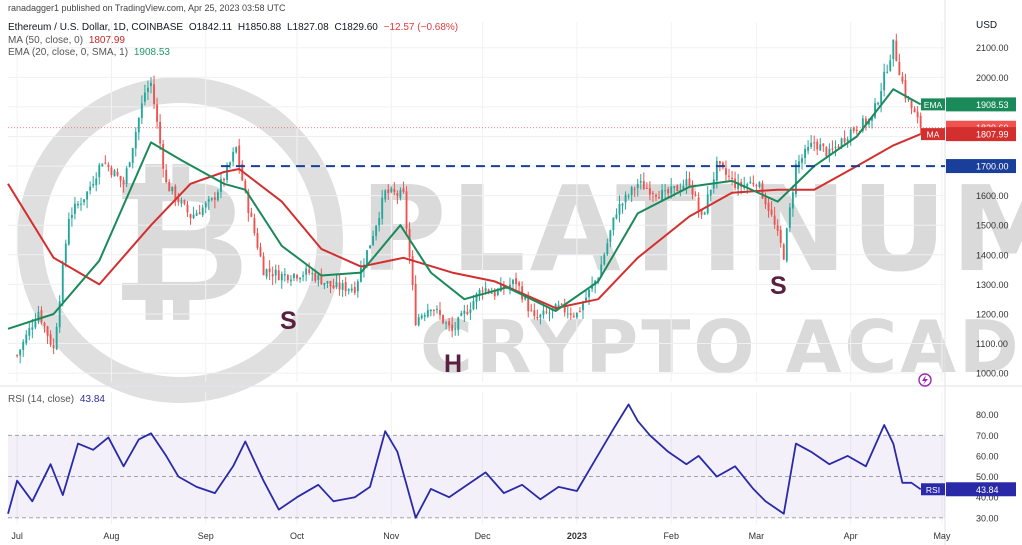  I want to click on price-tick-label: 2100.00, so click(992, 48).